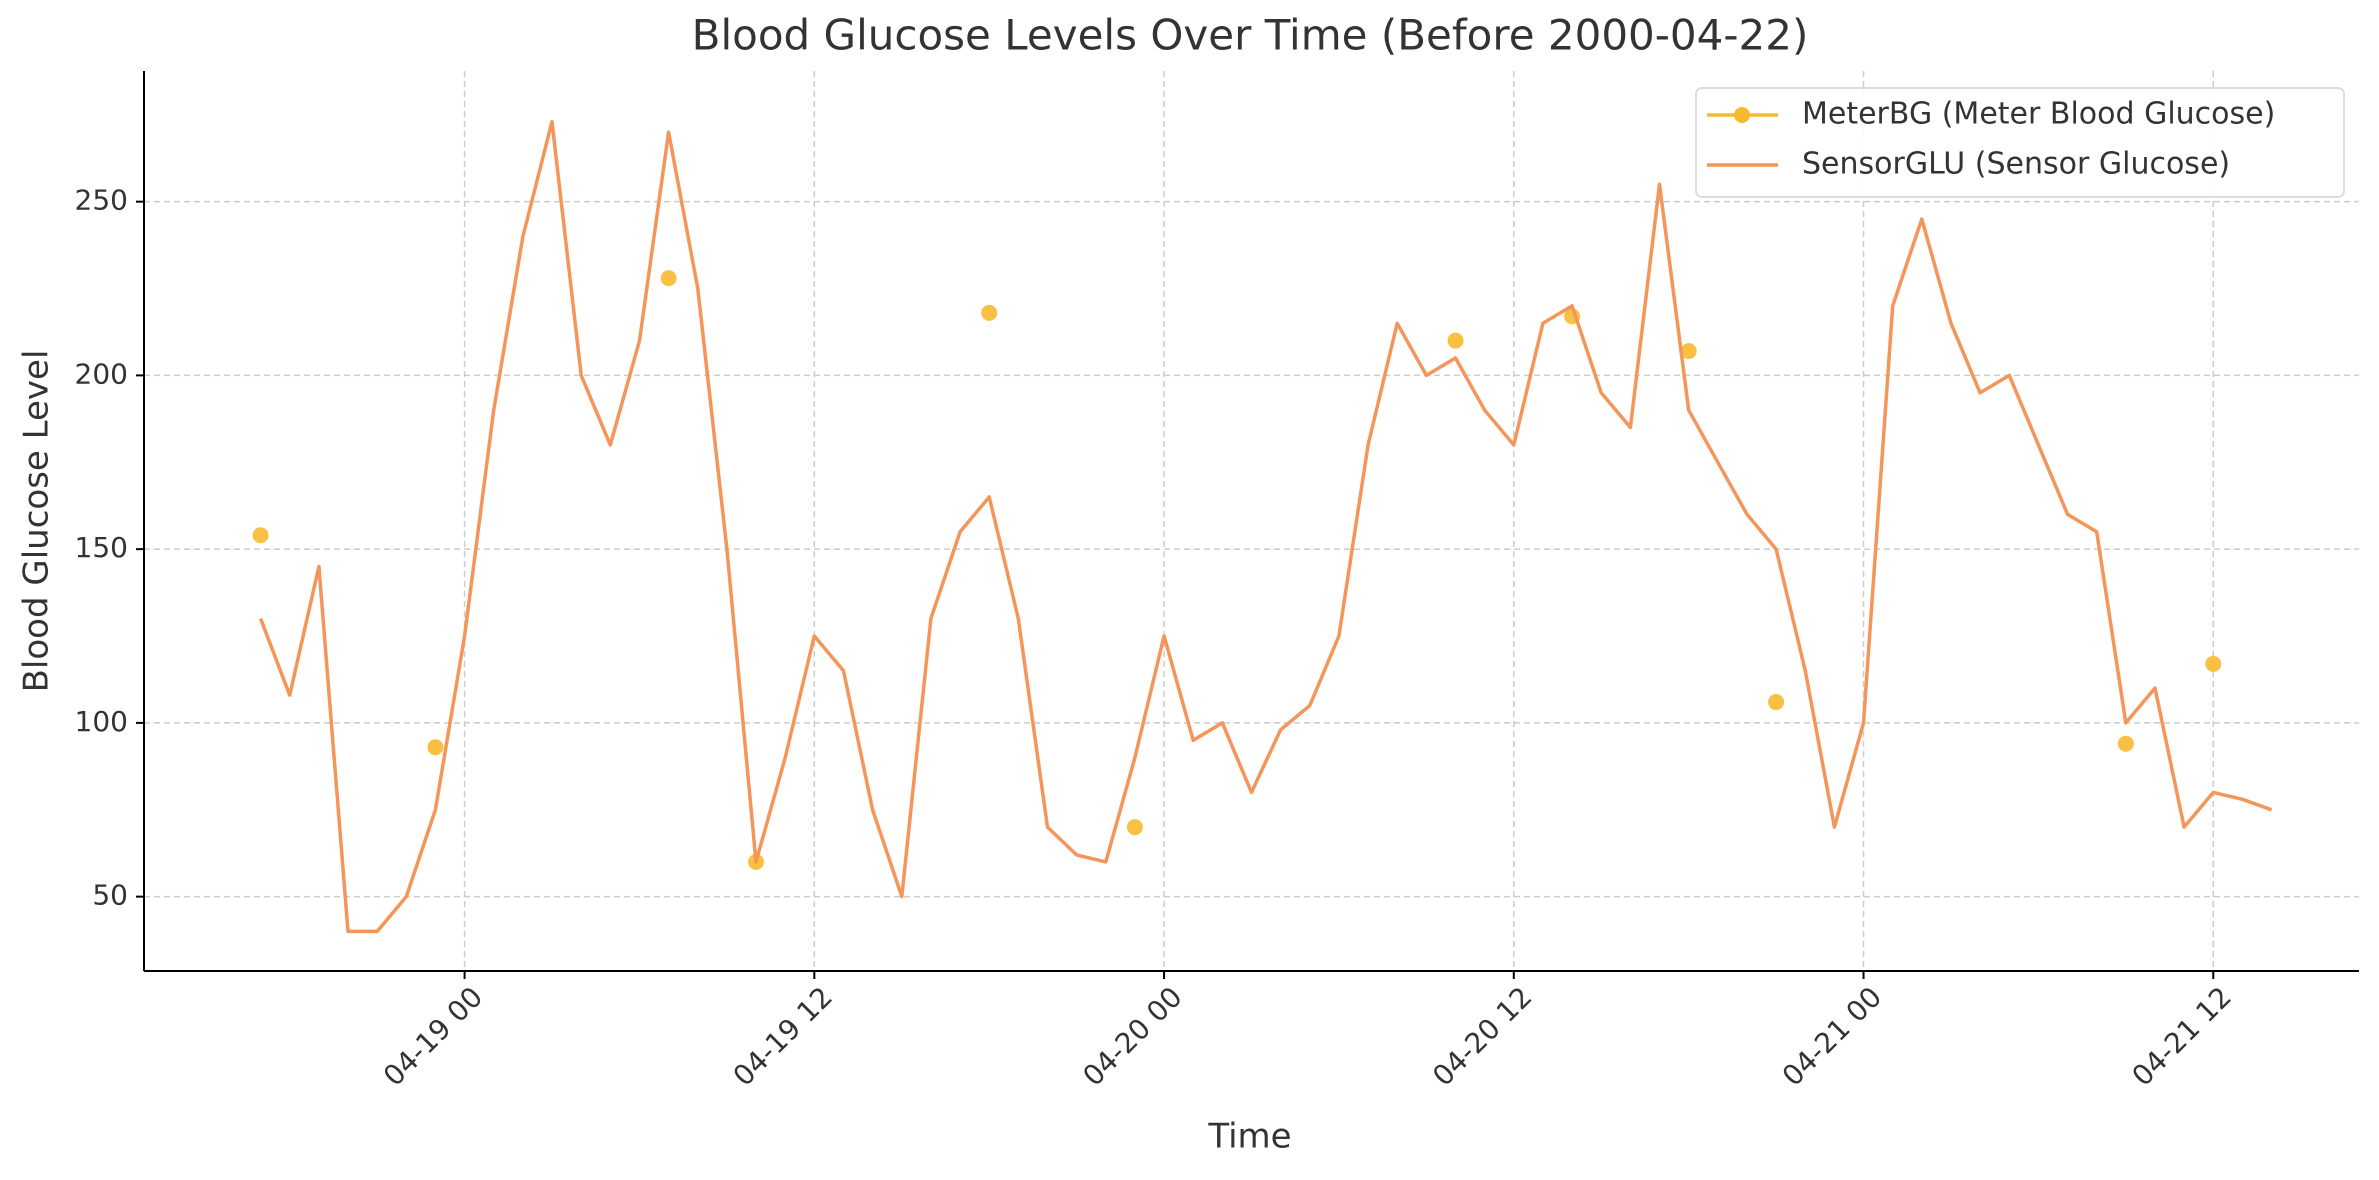 The height and width of the screenshot is (1180, 2379). What do you see at coordinates (1482, 1036) in the screenshot?
I see `x-tick-label: 04-20 12` at bounding box center [1482, 1036].